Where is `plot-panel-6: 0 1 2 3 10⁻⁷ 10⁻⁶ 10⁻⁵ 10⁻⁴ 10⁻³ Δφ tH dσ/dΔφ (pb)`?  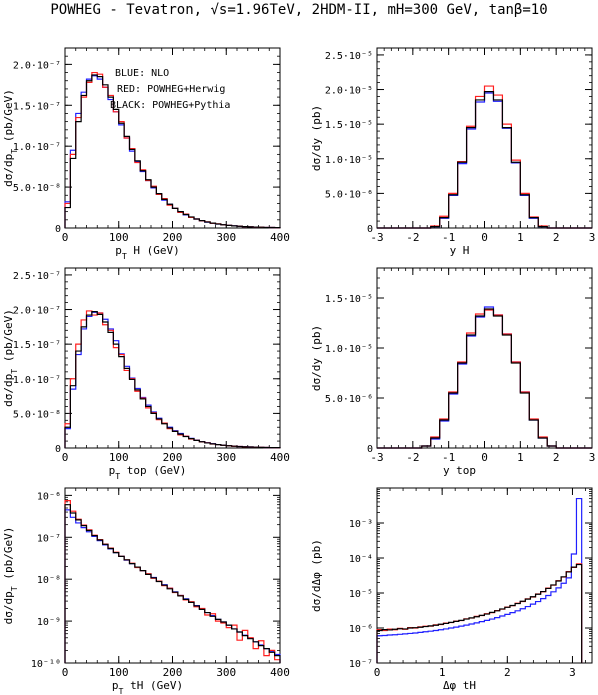
plot-panel-6: 0 1 2 3 10⁻⁷ 10⁻⁶ 10⁻⁵ 10⁻⁴ 10⁻³ Δφ tH dσ/dΔφ (pb) is located at coordinates (451, 589).